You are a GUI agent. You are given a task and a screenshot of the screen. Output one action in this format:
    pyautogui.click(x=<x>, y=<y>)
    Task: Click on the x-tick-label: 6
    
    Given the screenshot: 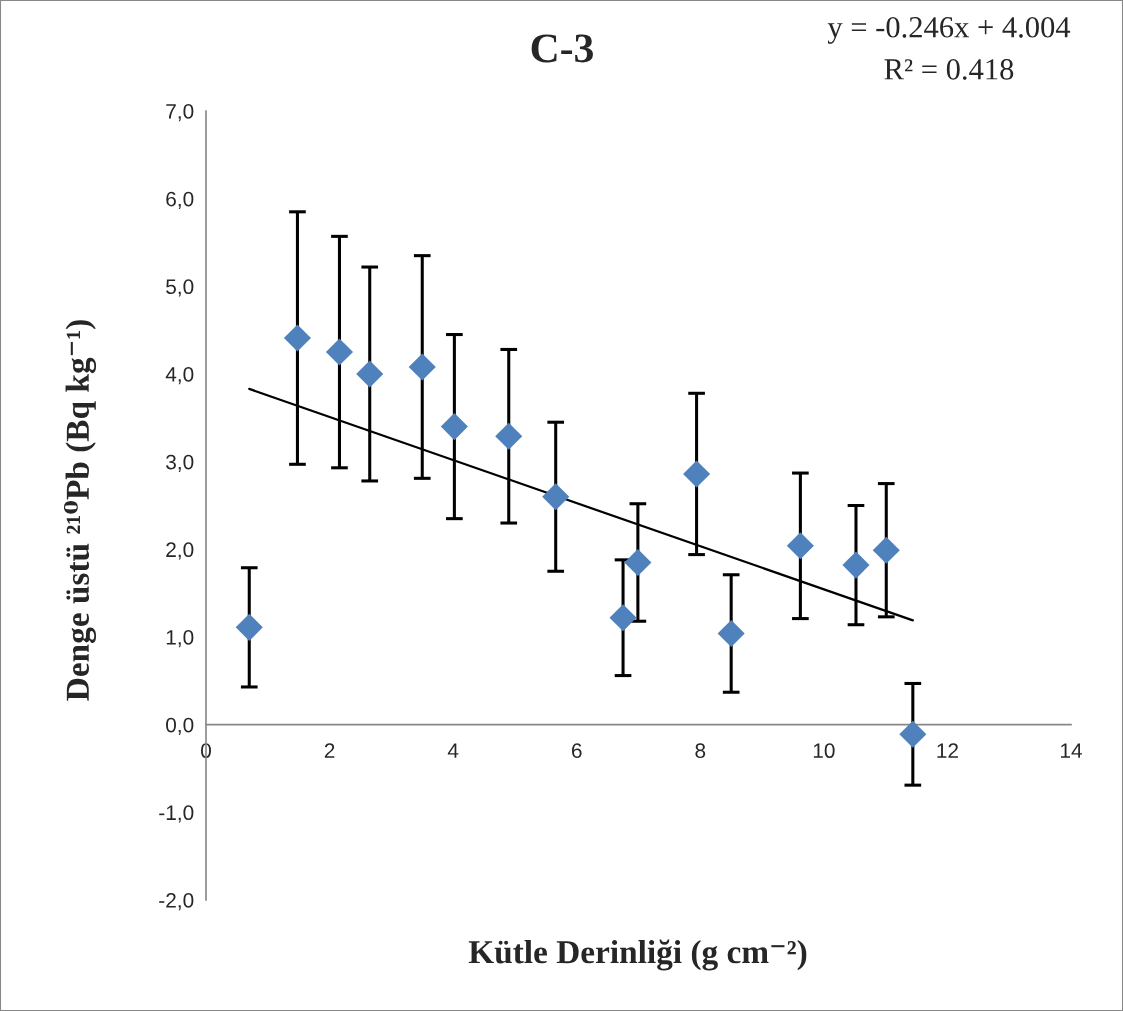 What is the action you would take?
    pyautogui.click(x=576, y=751)
    